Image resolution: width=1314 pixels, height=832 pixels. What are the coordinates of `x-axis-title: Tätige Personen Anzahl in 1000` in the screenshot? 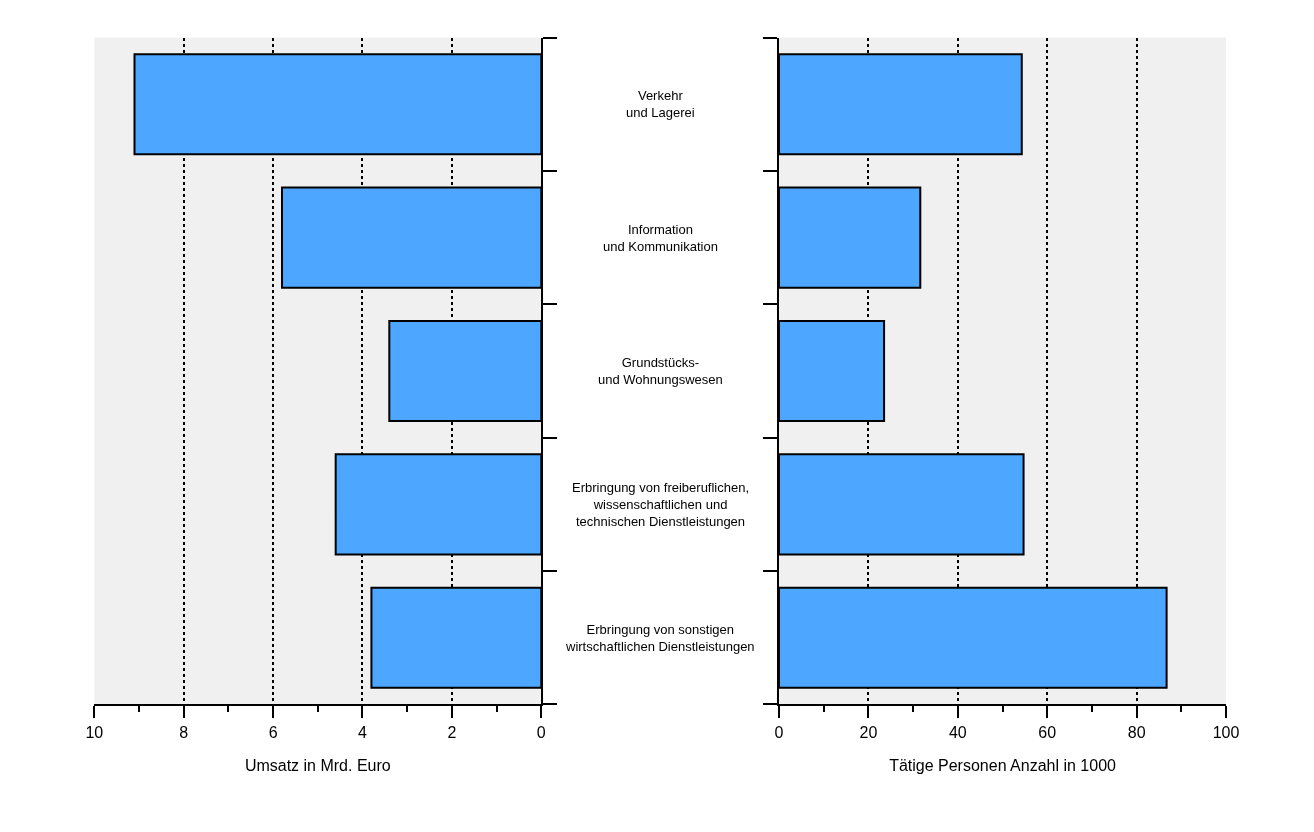 It's located at (1003, 765).